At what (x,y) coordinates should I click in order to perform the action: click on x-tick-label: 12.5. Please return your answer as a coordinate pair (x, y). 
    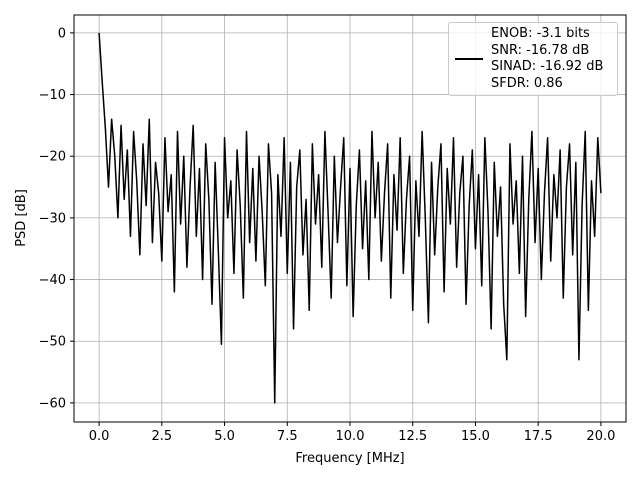
    Looking at the image, I should click on (412, 436).